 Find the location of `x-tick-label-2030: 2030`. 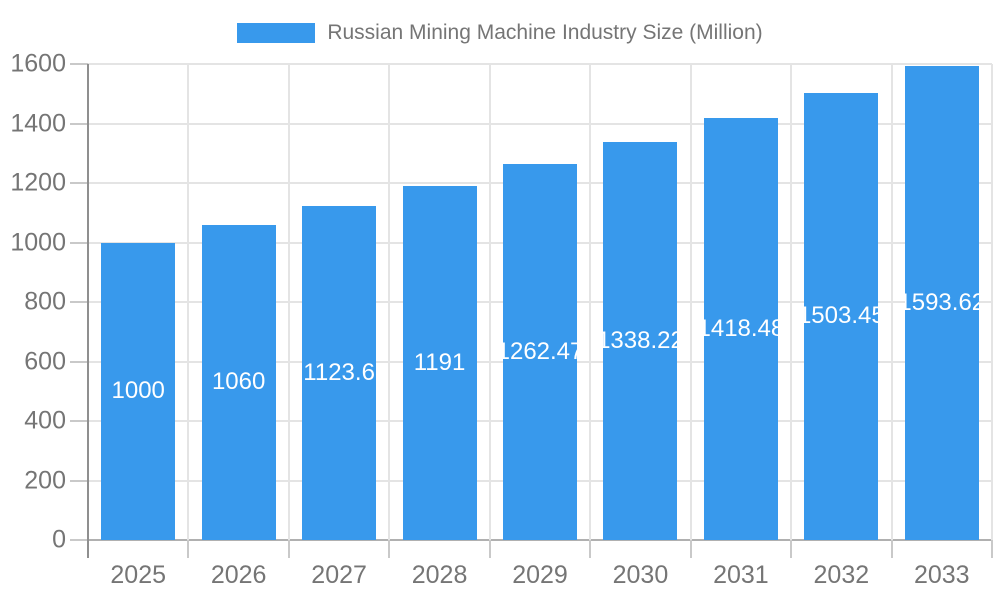

x-tick-label-2030: 2030 is located at coordinates (640, 575).